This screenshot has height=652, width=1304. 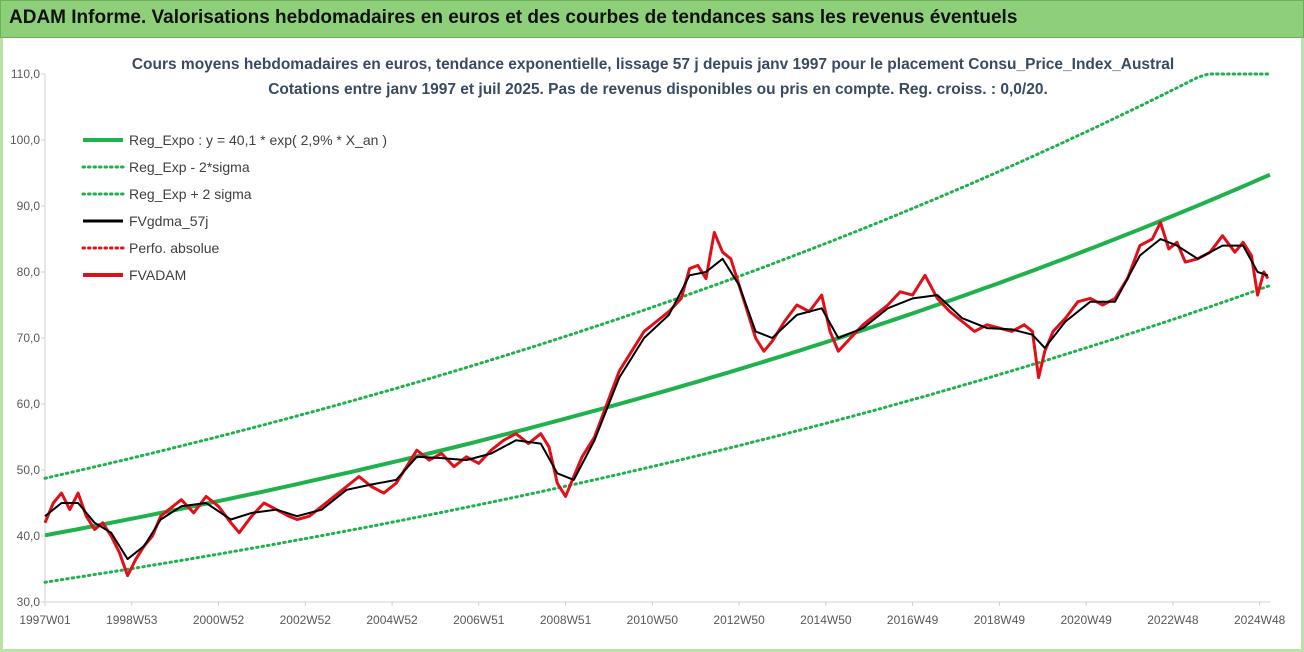 What do you see at coordinates (306, 620) in the screenshot?
I see `x-tick-label: 2002W52` at bounding box center [306, 620].